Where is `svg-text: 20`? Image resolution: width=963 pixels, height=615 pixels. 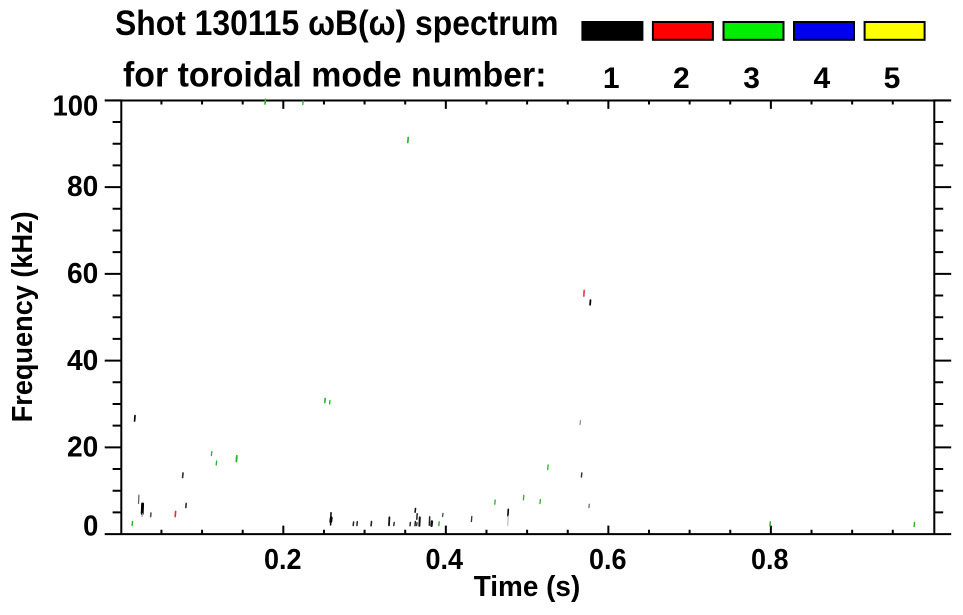
svg-text: 20 is located at coordinates (82, 448).